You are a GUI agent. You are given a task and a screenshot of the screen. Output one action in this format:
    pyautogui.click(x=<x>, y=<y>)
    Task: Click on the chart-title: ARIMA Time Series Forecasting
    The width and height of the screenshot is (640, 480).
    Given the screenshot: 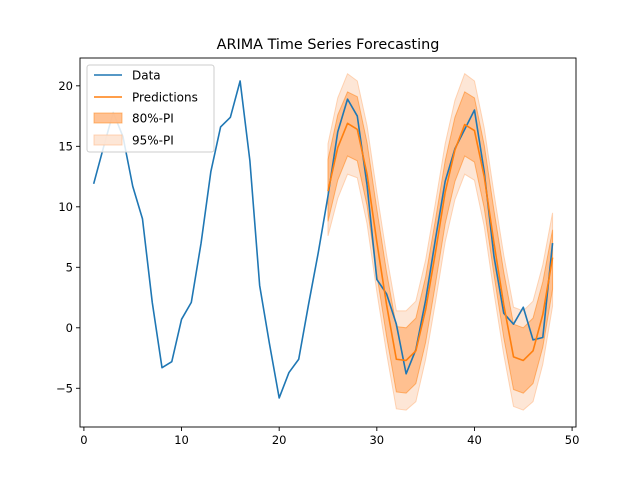 What is the action you would take?
    pyautogui.click(x=328, y=45)
    